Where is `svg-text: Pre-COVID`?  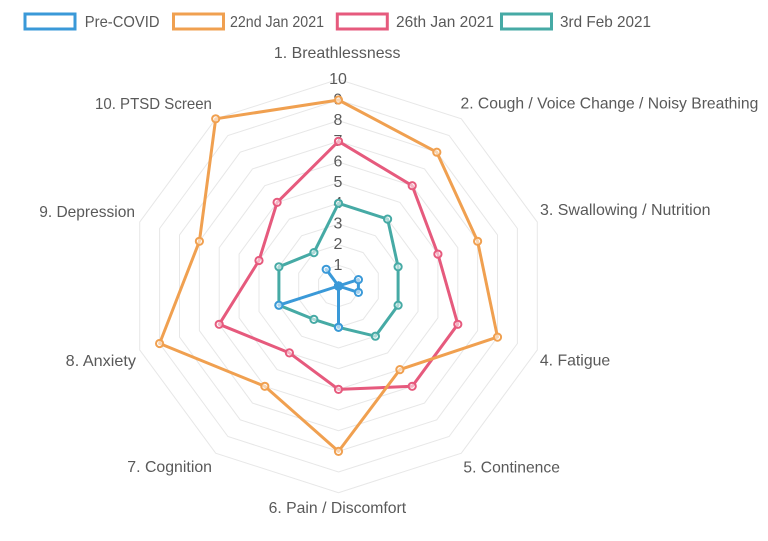
svg-text: Pre-COVID is located at coordinates (122, 22).